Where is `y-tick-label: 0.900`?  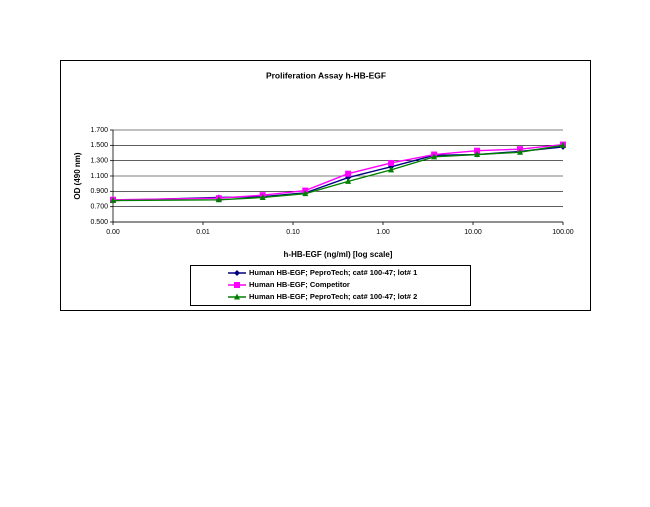
y-tick-label: 0.900 is located at coordinates (99, 191).